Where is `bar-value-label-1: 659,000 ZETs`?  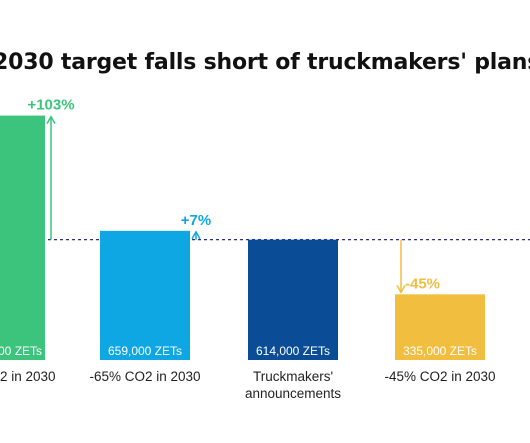
bar-value-label-1: 659,000 ZETs is located at coordinates (145, 351).